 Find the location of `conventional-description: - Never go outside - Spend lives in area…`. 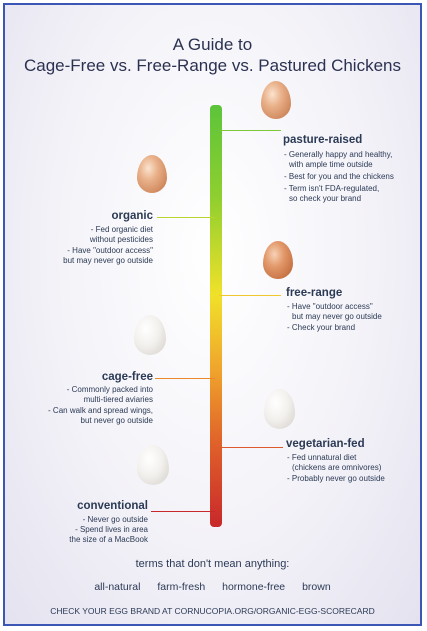

conventional-description: - Never go outside - Spend lives in area… is located at coordinates (83, 530).